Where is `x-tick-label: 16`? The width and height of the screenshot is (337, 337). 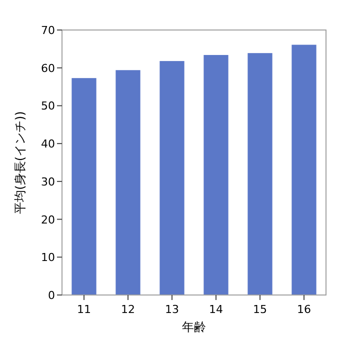
x-tick-label: 16 is located at coordinates (304, 309).